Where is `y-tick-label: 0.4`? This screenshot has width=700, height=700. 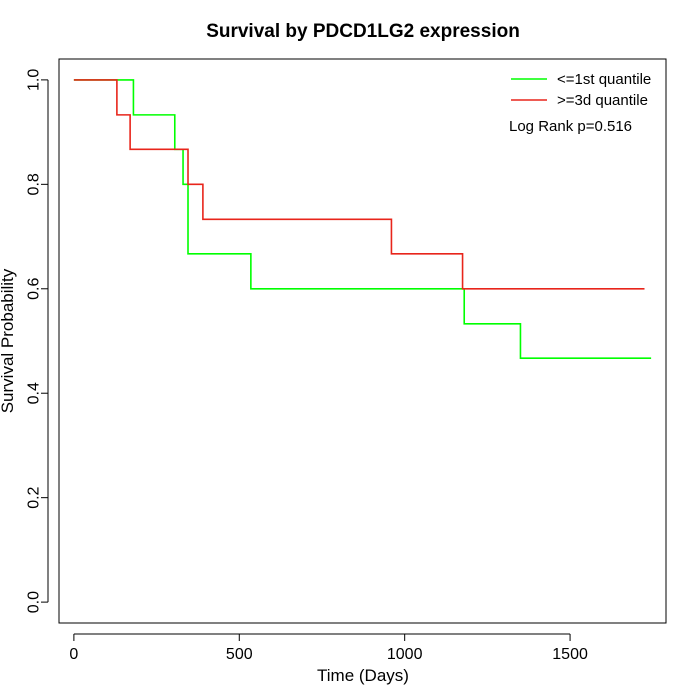
y-tick-label: 0.4 is located at coordinates (34, 393).